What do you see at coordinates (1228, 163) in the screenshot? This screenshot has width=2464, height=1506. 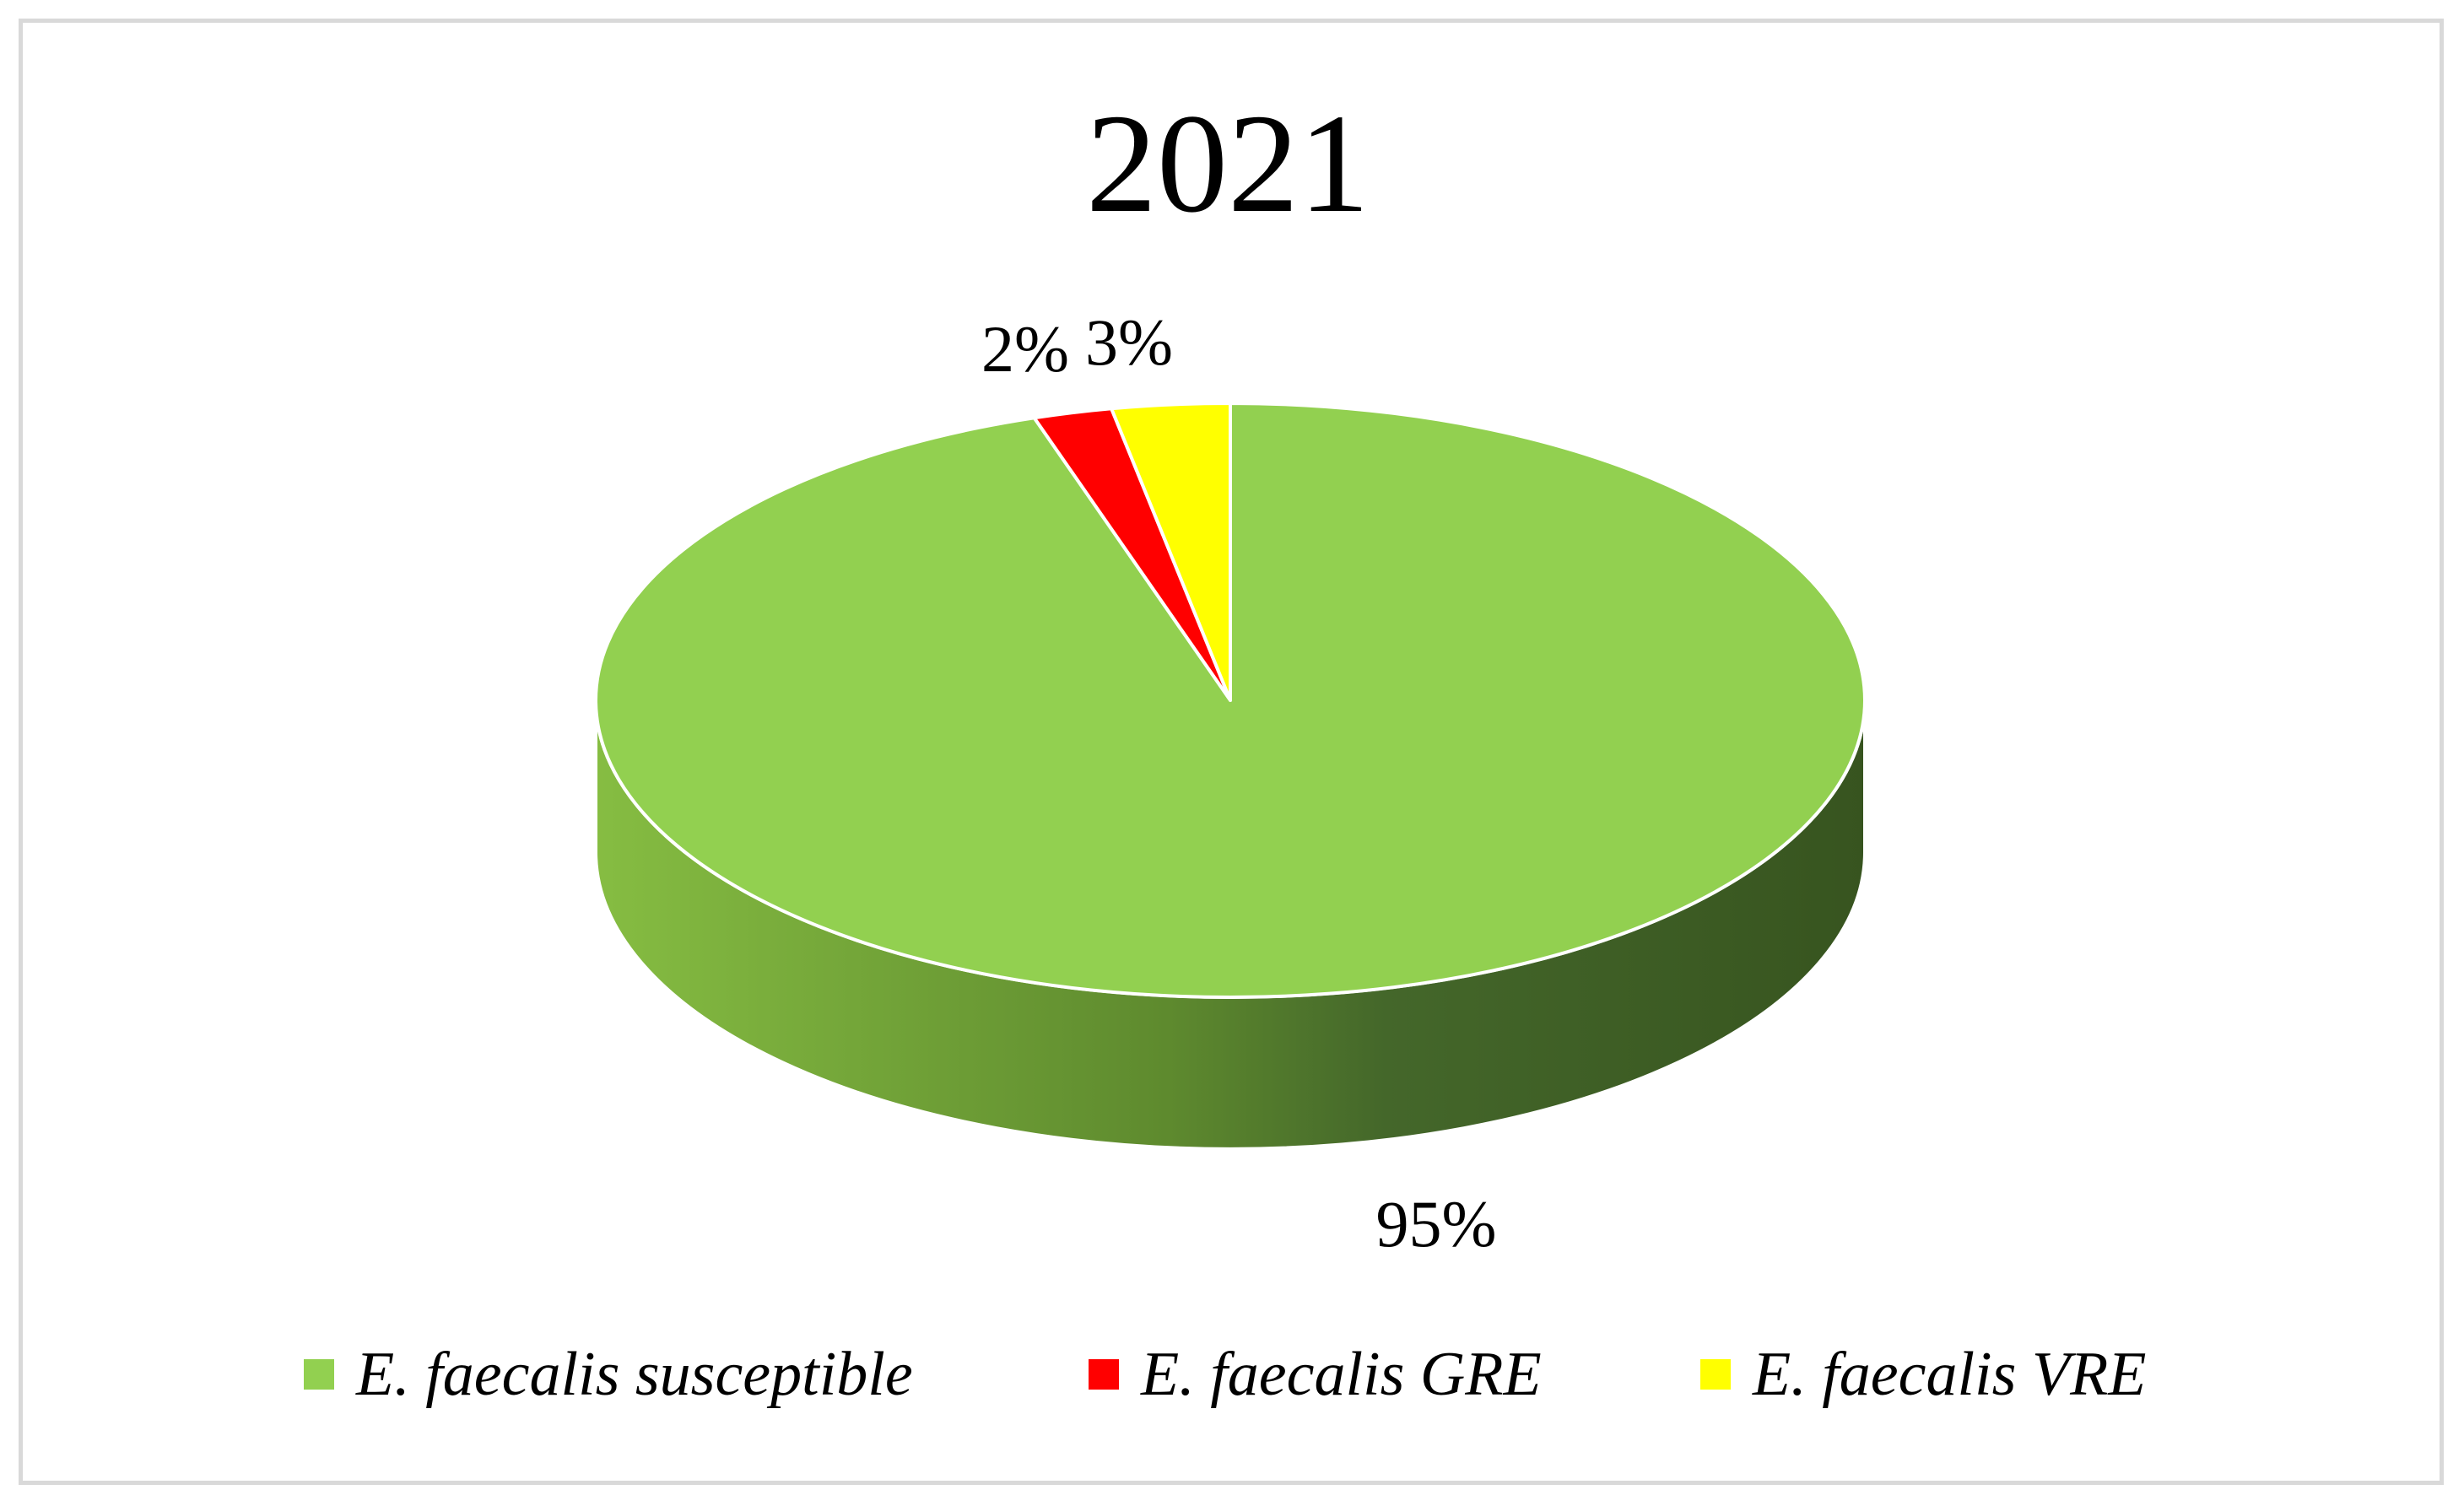 I see `chart-title: 2021` at bounding box center [1228, 163].